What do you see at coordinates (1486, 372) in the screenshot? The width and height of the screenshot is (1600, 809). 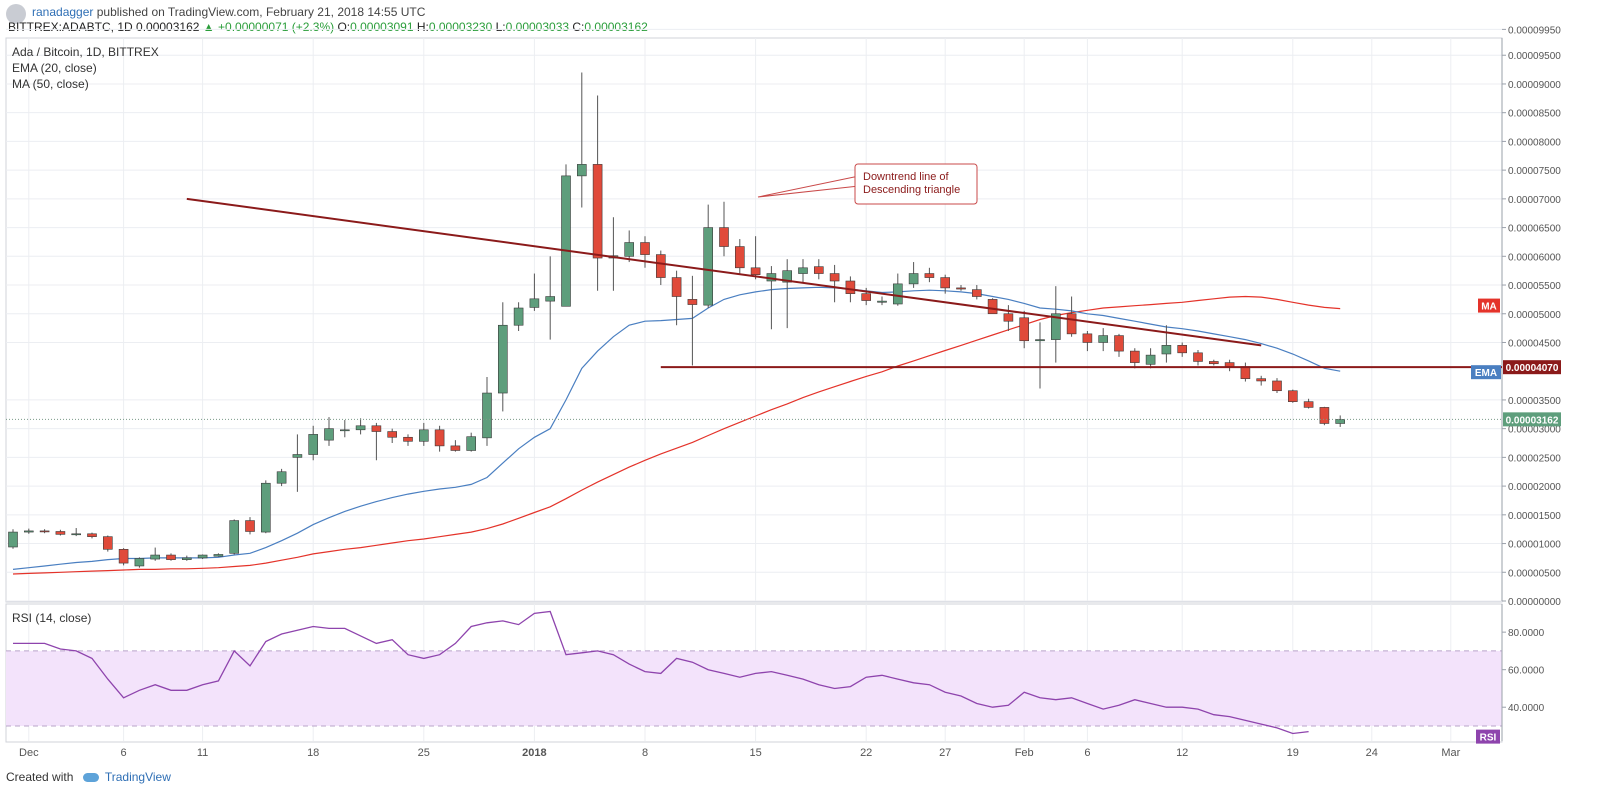 I see `ema-side-tag-bg` at bounding box center [1486, 372].